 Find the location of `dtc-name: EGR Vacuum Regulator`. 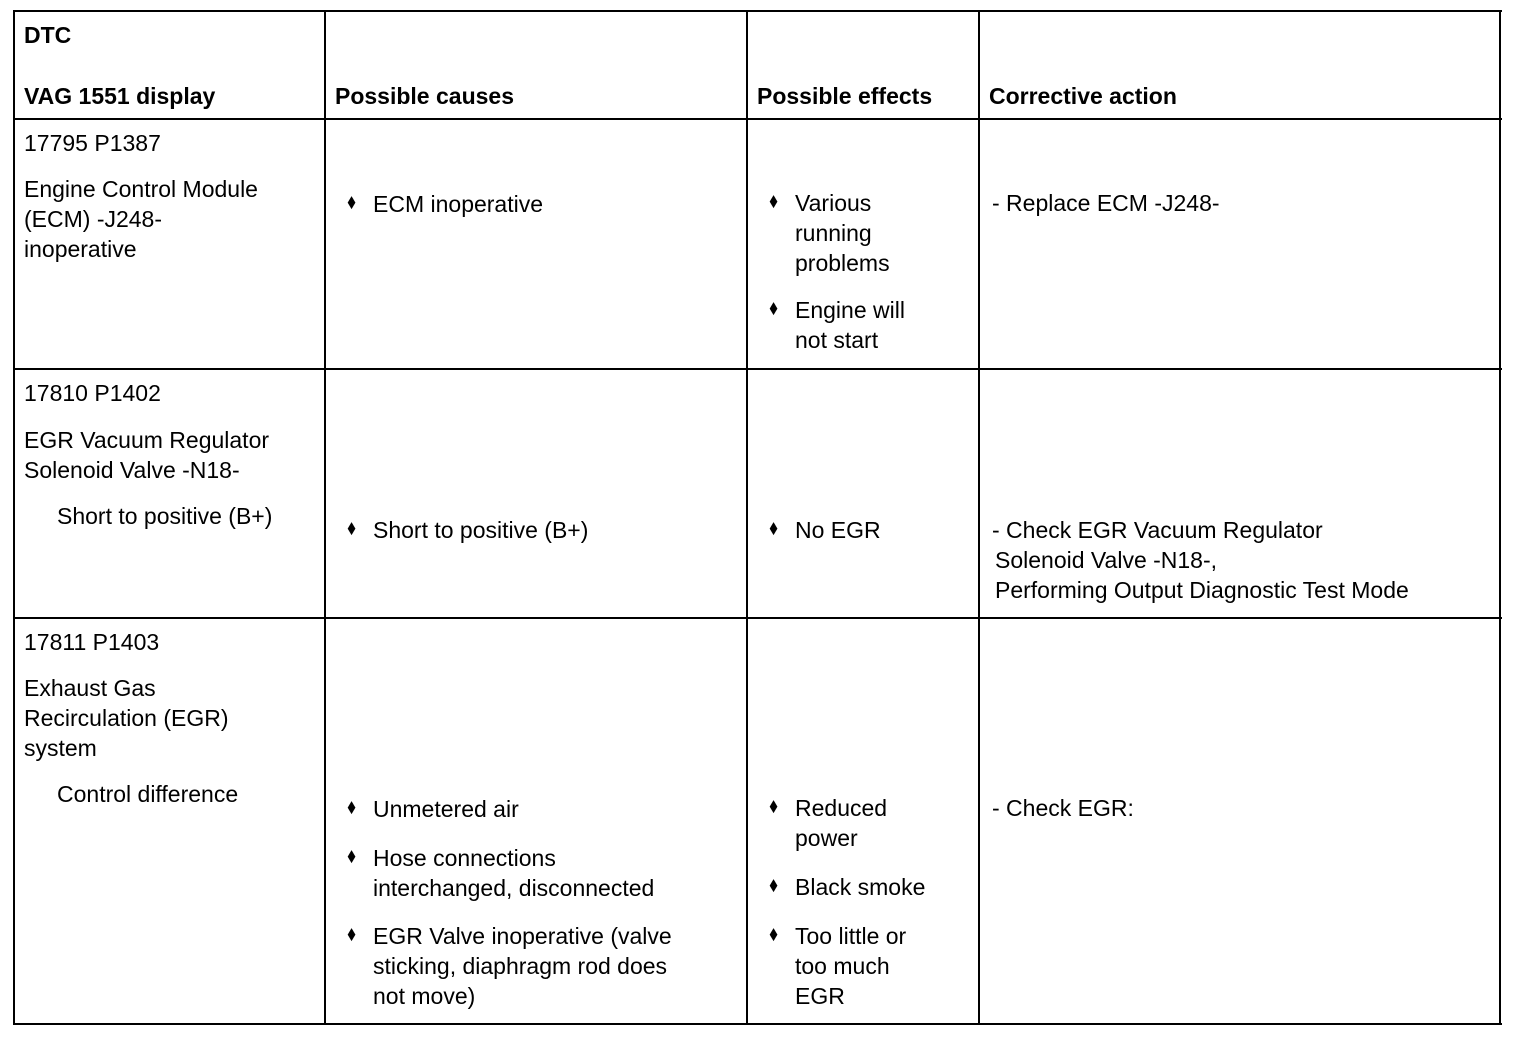

dtc-name: EGR Vacuum Regulator is located at coordinates (147, 440).